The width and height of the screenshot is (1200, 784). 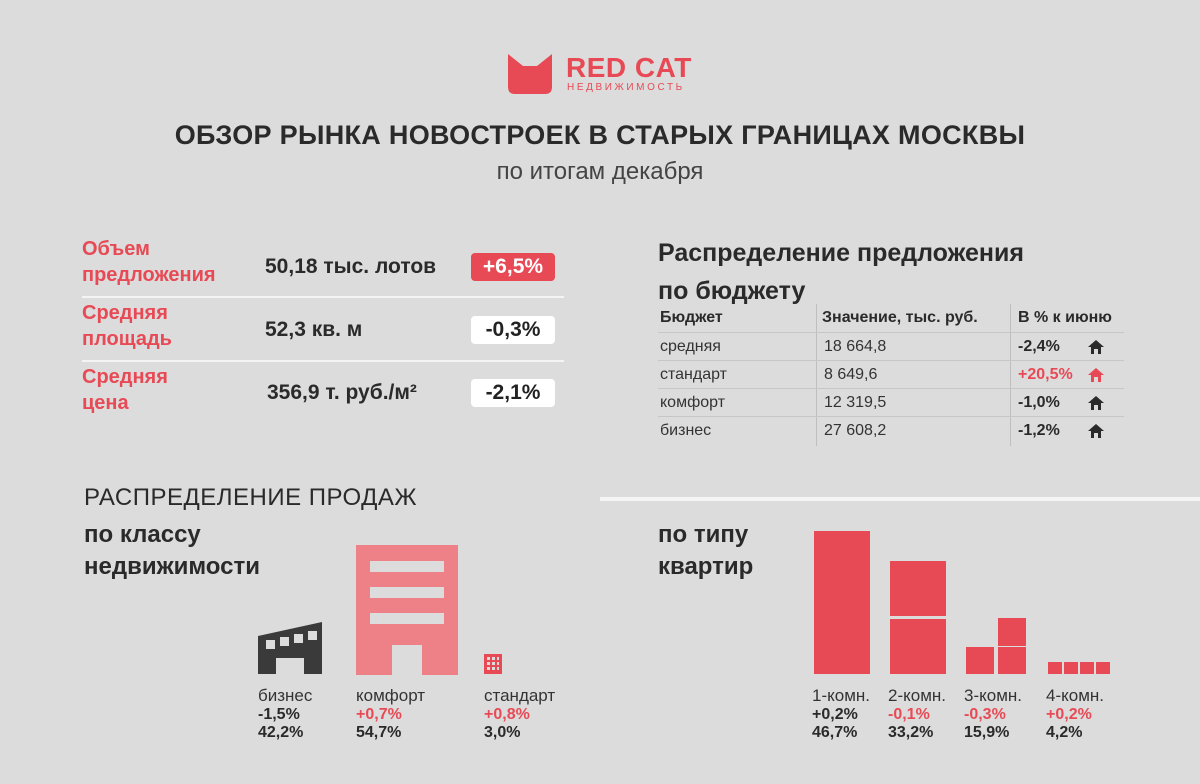 I want to click on kpi-value-area: 52,3 кв. м, so click(x=314, y=329).